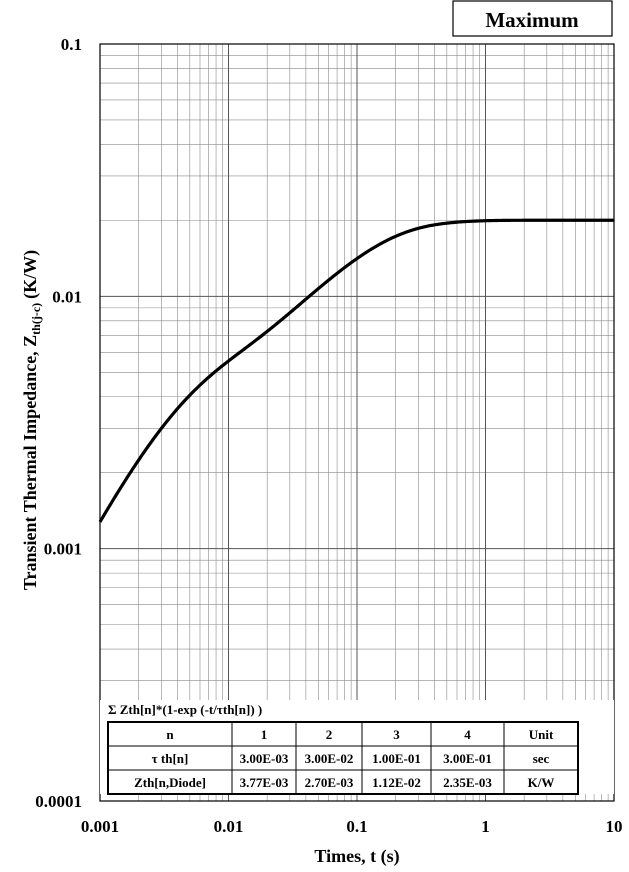 This screenshot has width=629, height=872. What do you see at coordinates (30, 274) in the screenshot?
I see `y-axis-label-unit: (K/W)` at bounding box center [30, 274].